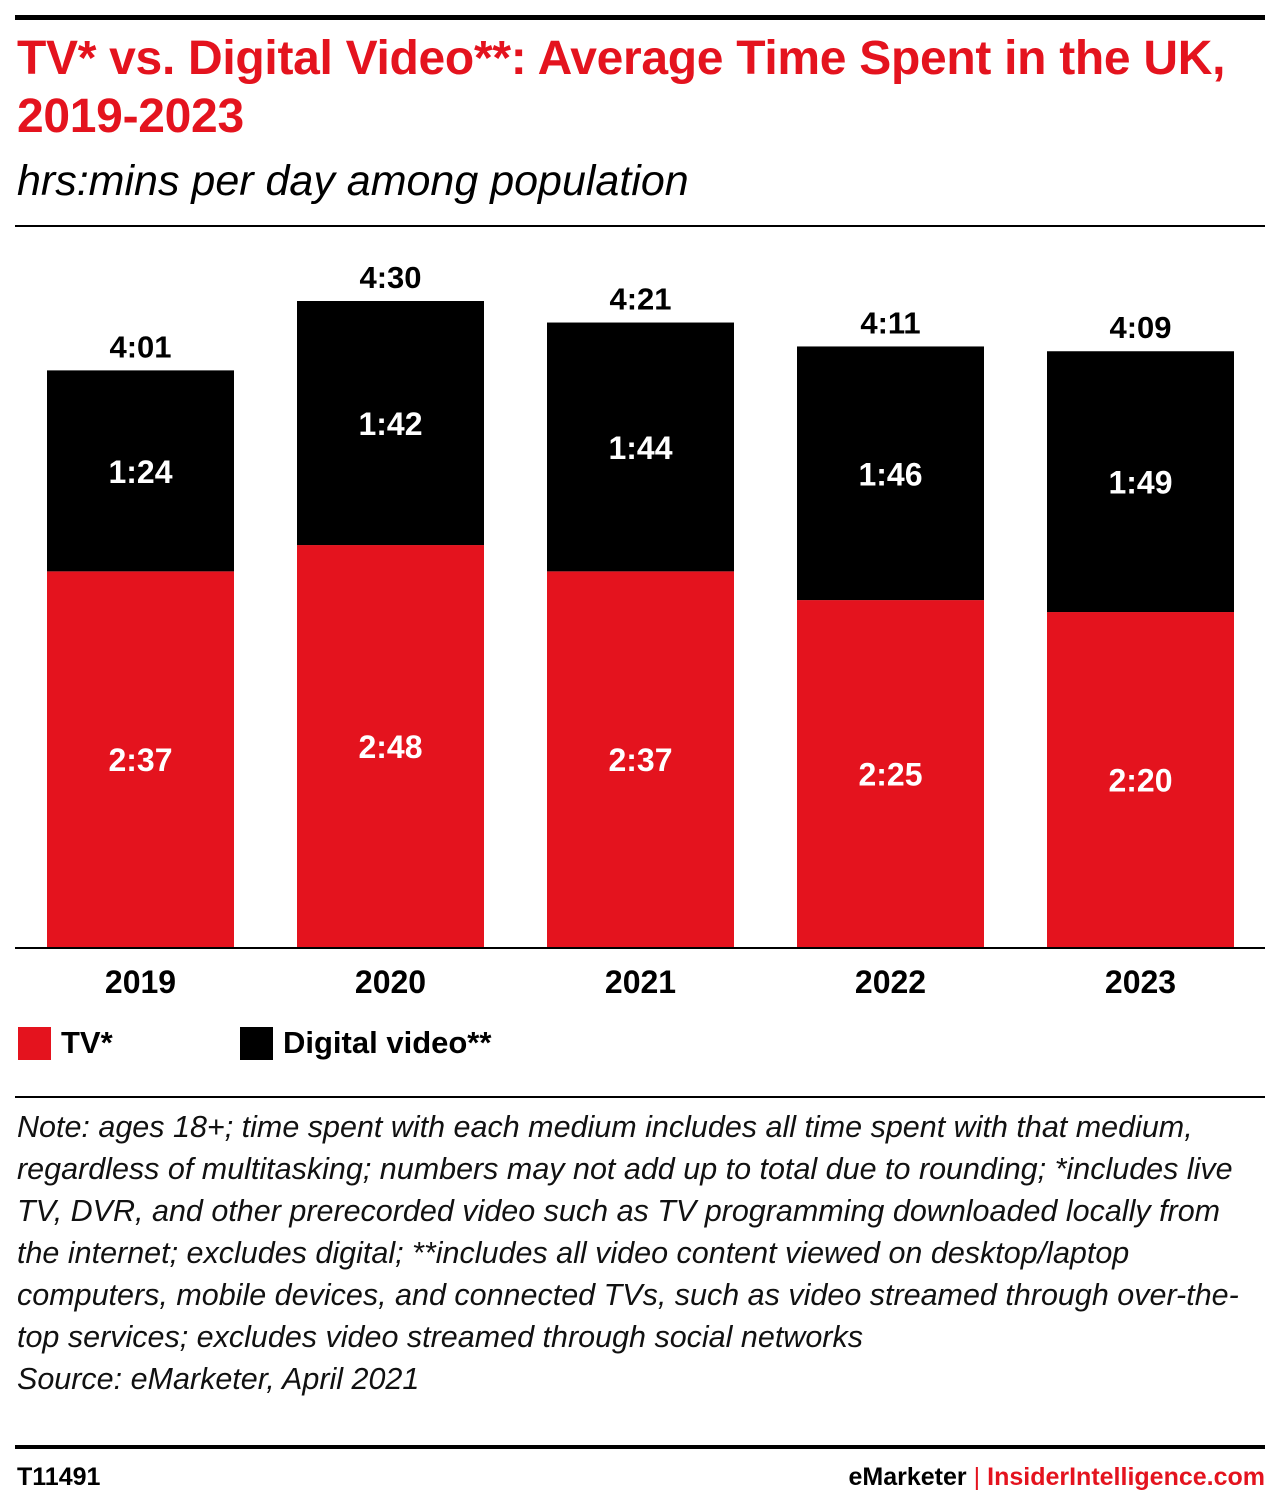  I want to click on notes-divider, so click(640, 1097).